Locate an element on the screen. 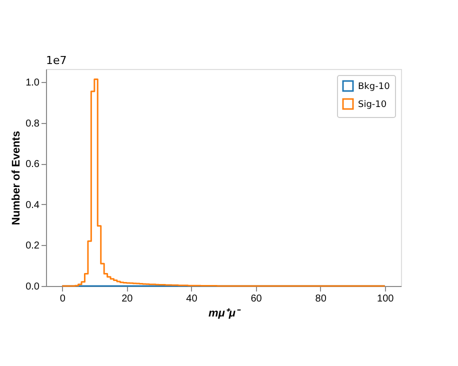 Image resolution: width=458 pixels, height=366 pixels. x-tick-label: 60 is located at coordinates (256, 299).